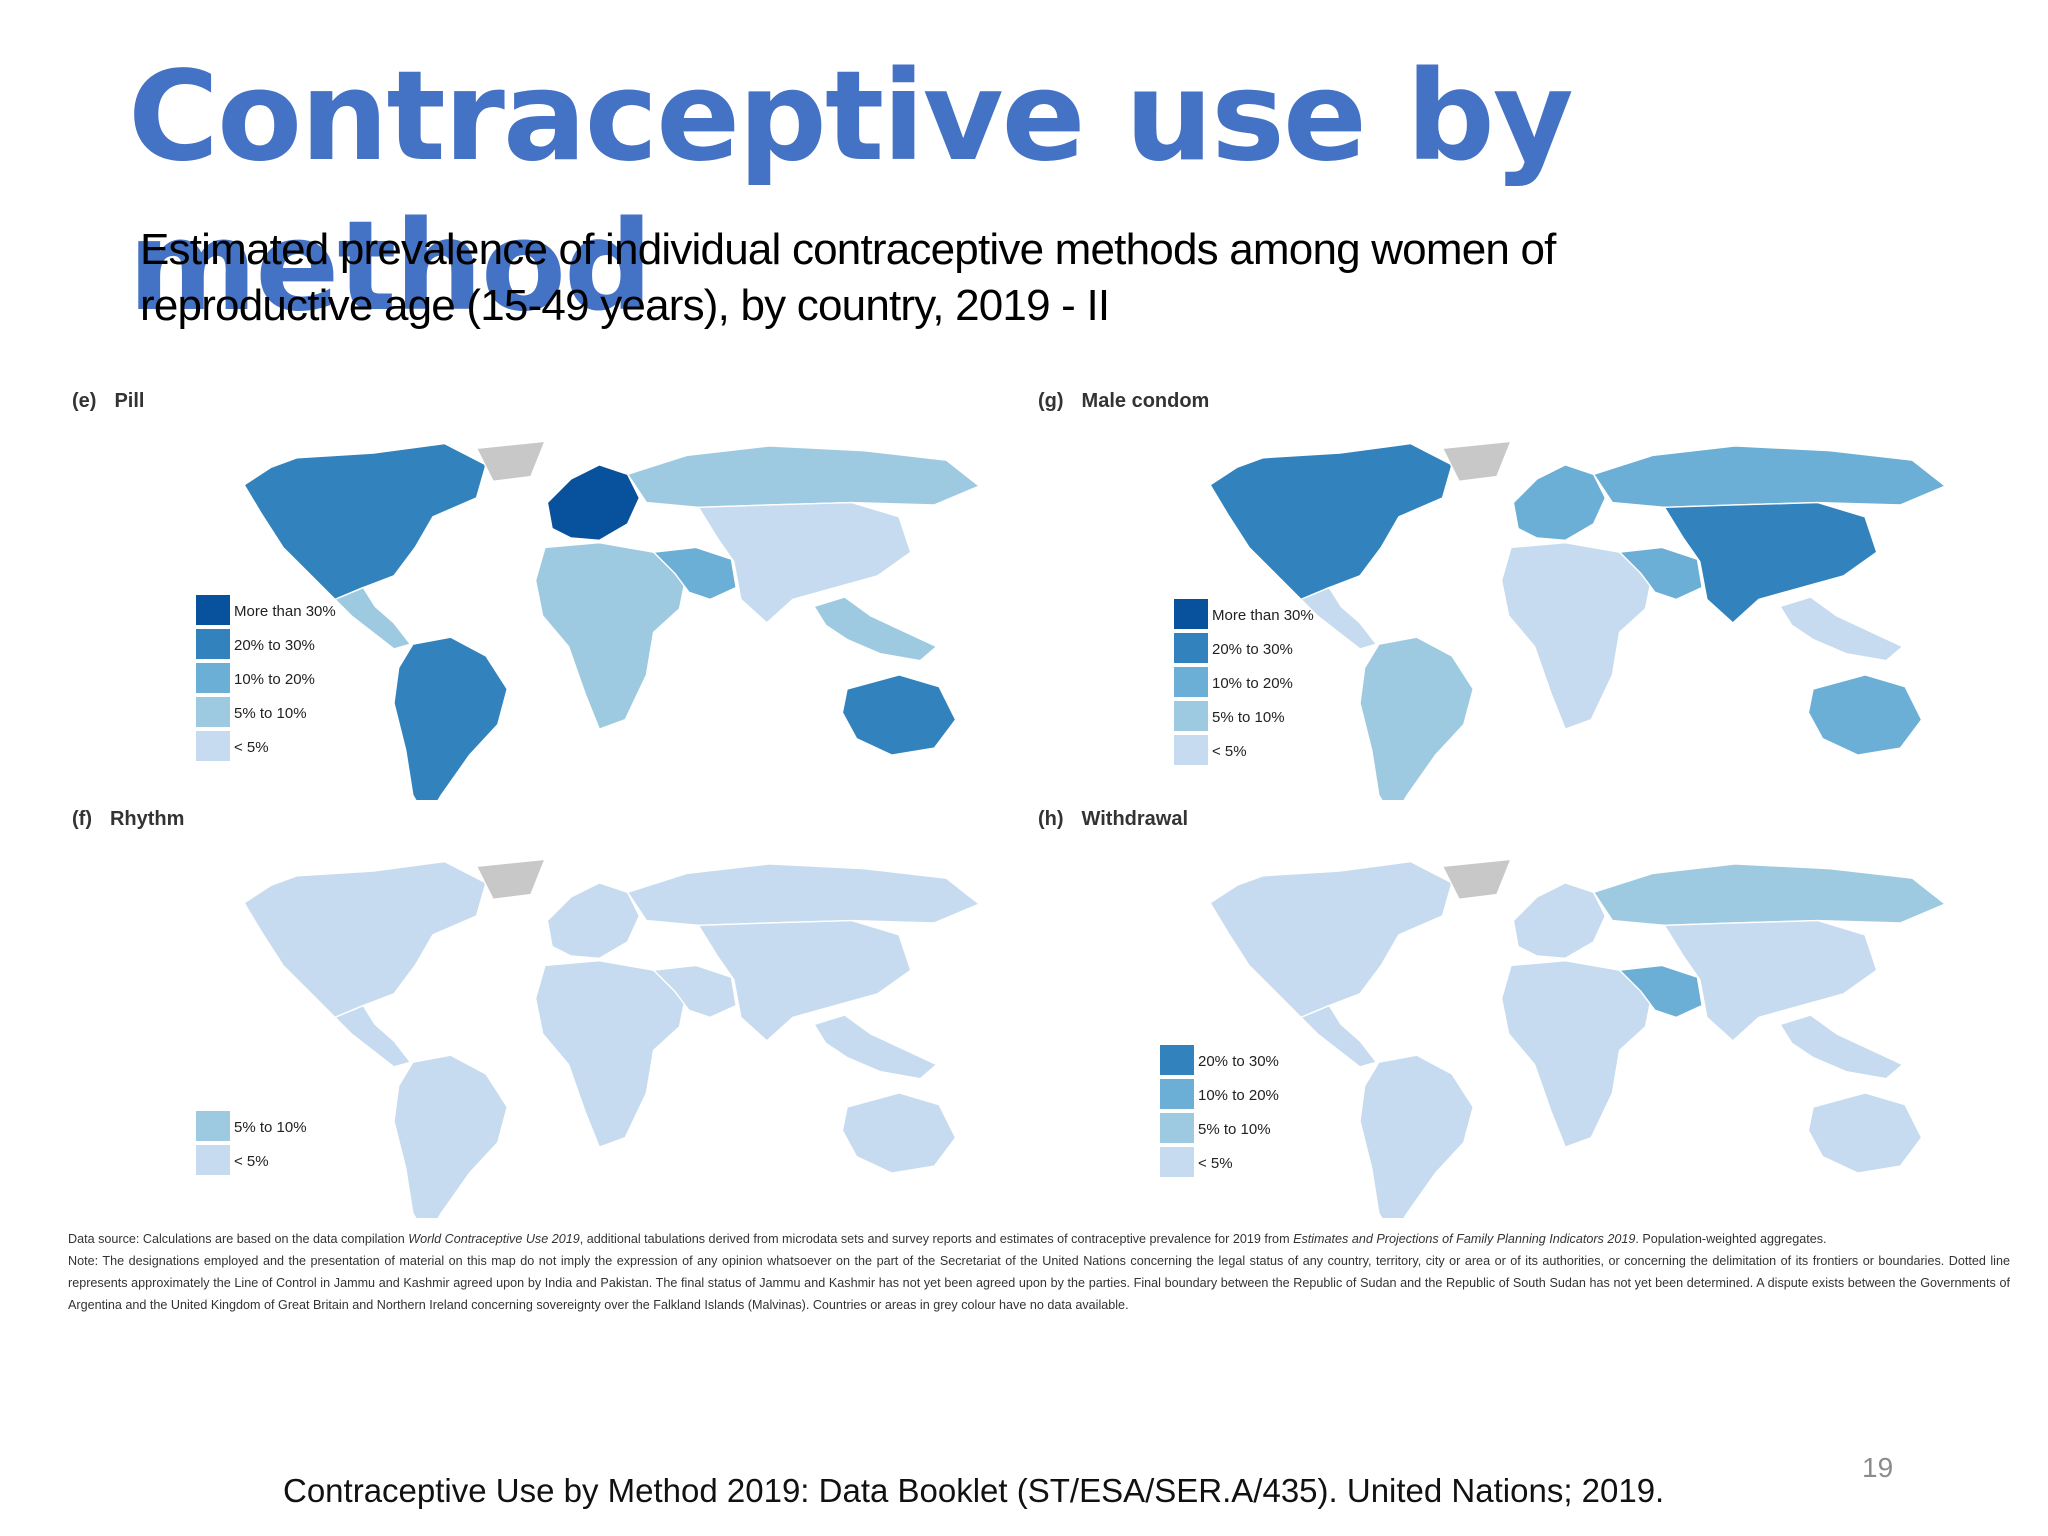  Describe the element at coordinates (851, 192) in the screenshot. I see `slide-title: Contraceptive use by method` at that location.